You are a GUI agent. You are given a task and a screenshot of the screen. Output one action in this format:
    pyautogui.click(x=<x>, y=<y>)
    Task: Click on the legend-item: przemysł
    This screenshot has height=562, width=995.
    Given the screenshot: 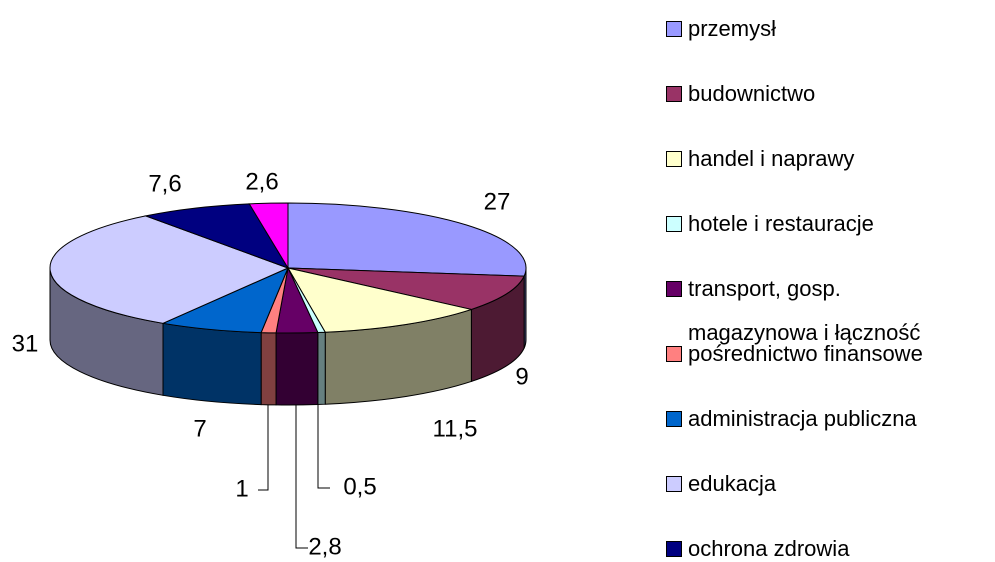 What is the action you would take?
    pyautogui.click(x=812, y=29)
    